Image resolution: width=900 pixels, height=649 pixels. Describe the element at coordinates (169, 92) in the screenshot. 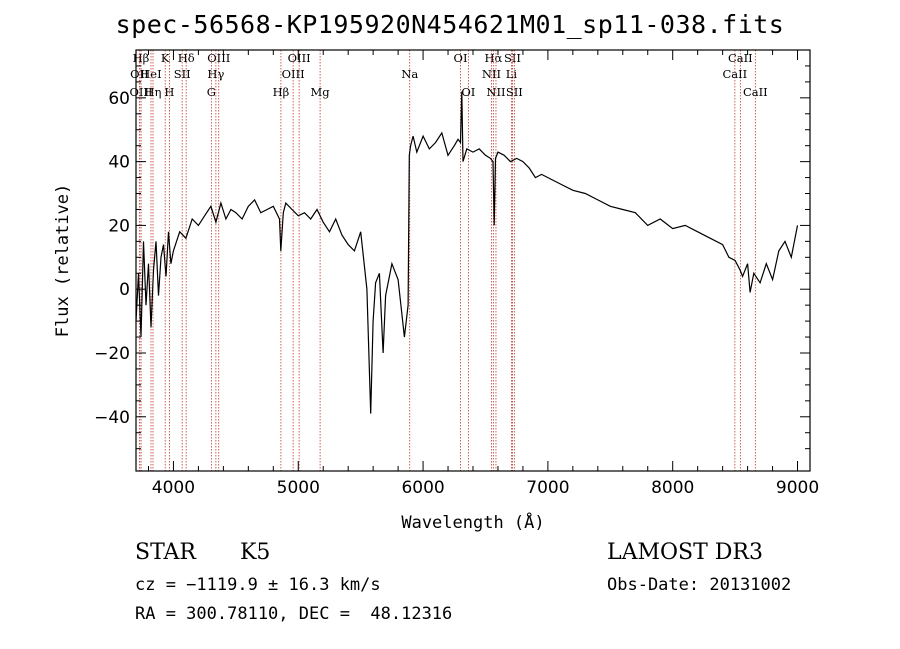

I see `spectral-line-label: H` at that location.